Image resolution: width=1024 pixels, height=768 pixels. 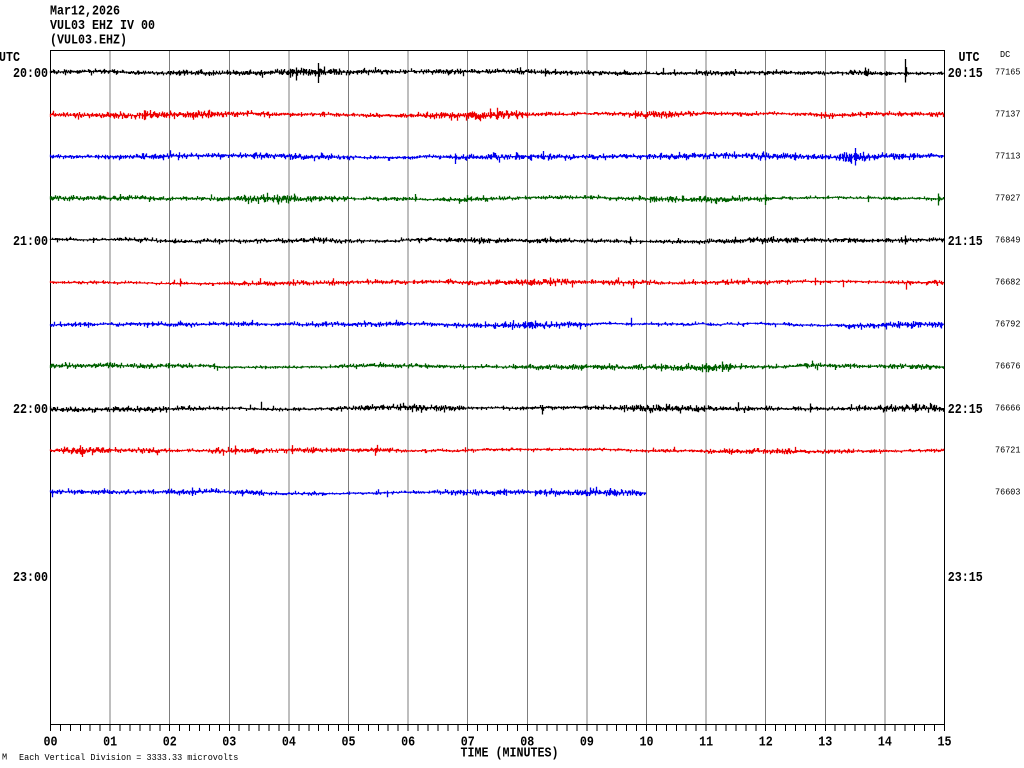 What do you see at coordinates (1008, 240) in the screenshot?
I see `svg-text: 76849` at bounding box center [1008, 240].